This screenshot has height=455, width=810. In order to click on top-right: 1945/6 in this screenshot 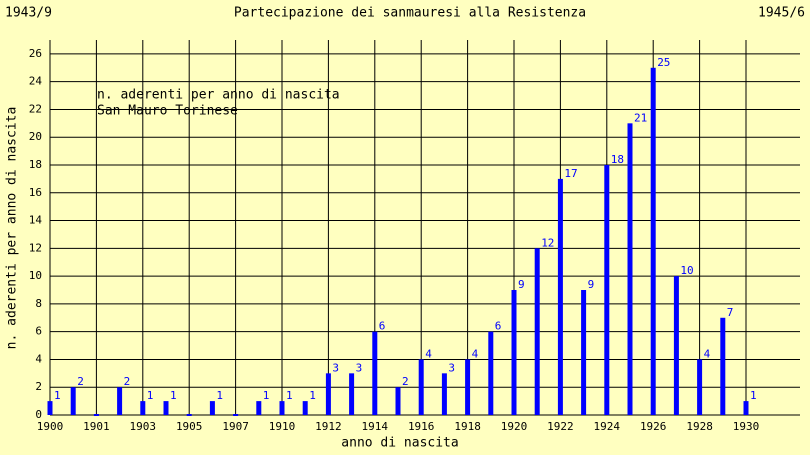, I will do `click(781, 13)`.